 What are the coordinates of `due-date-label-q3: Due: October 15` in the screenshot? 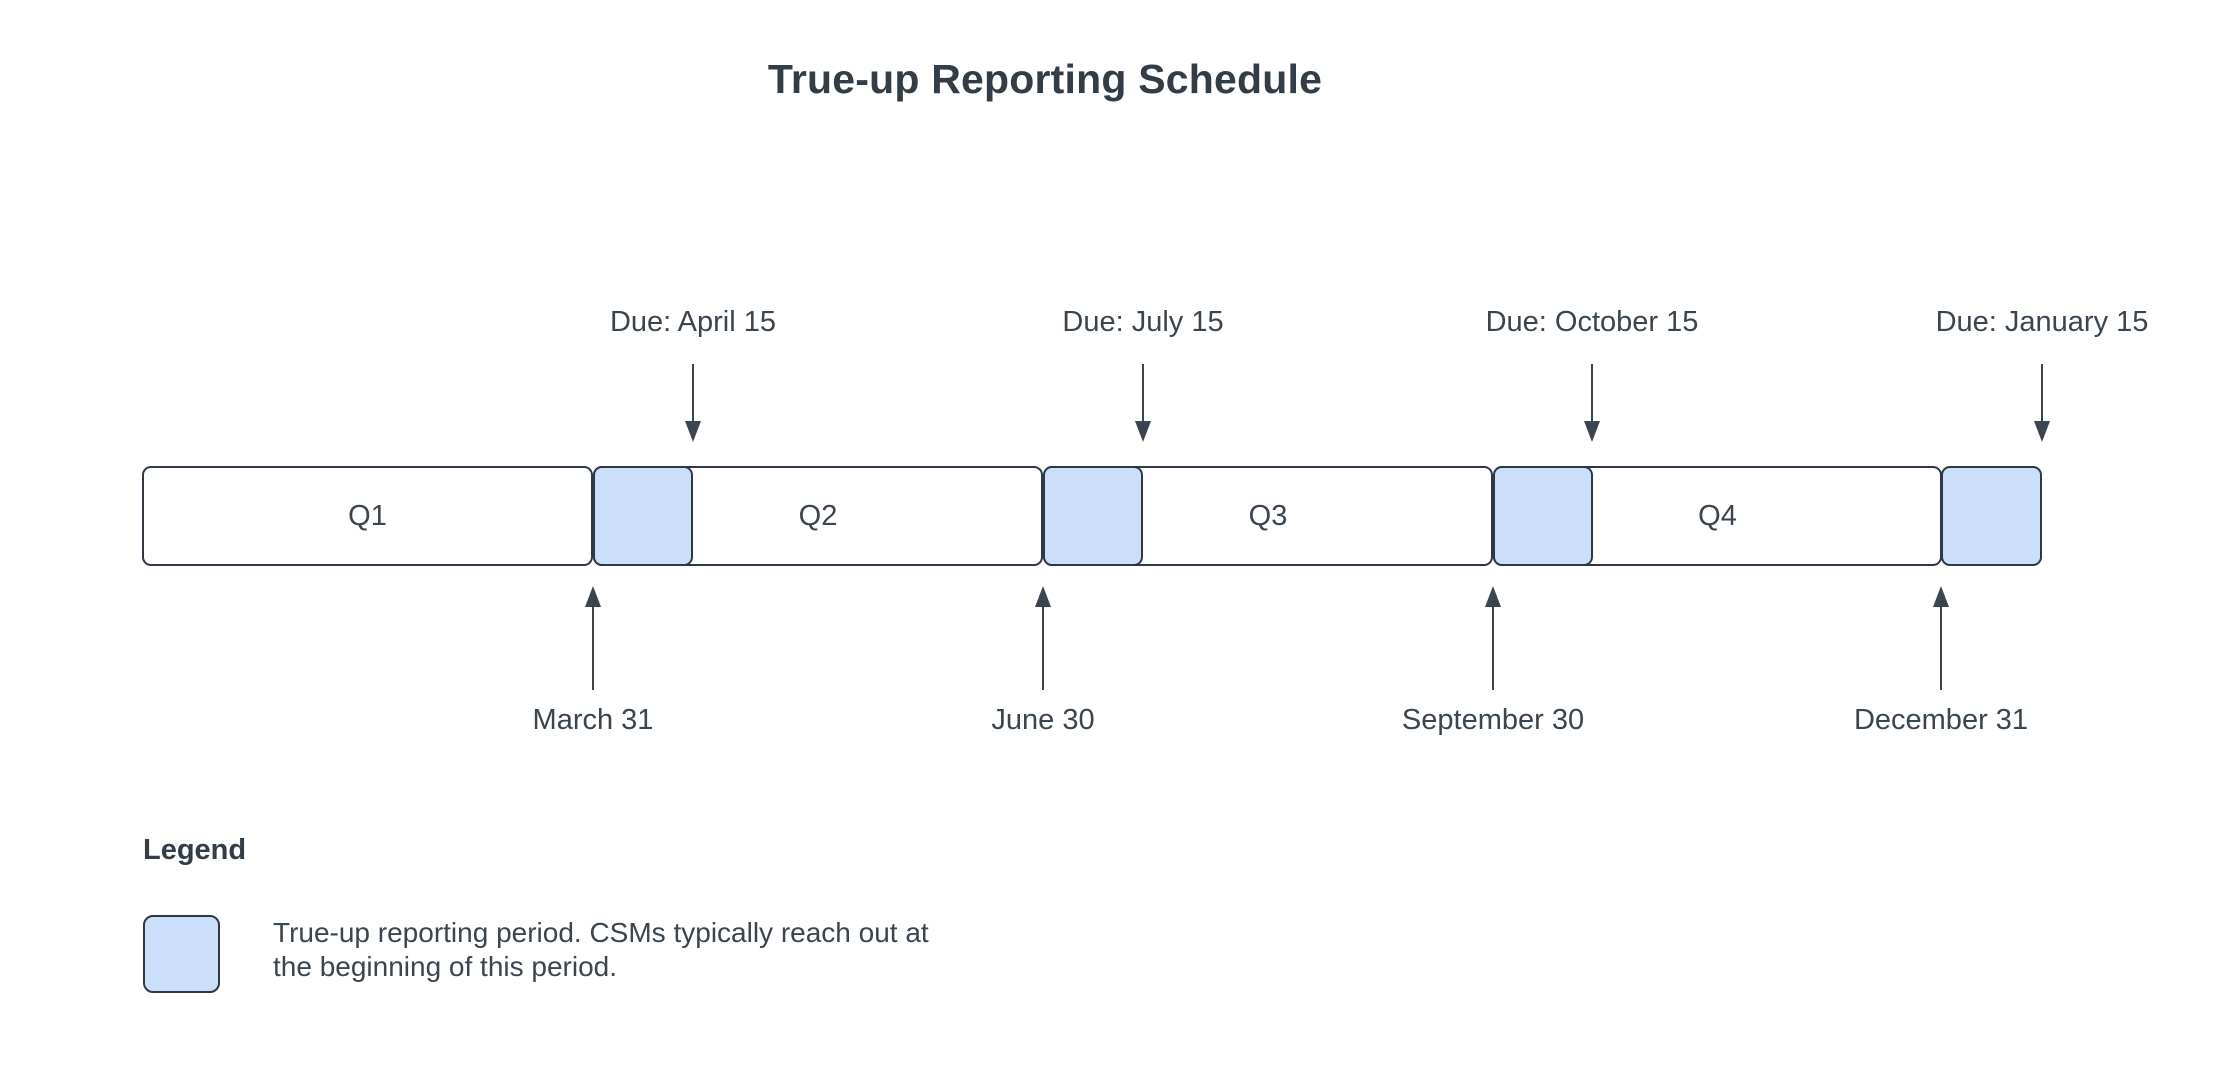 It's located at (1592, 322).